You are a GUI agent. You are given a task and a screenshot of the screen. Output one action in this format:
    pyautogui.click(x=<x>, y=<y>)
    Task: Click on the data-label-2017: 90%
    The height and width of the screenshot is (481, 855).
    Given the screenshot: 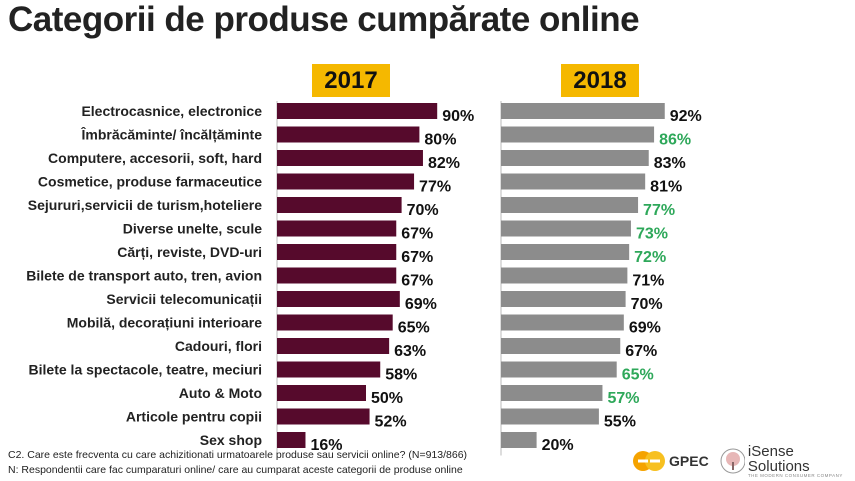 What is the action you would take?
    pyautogui.click(x=458, y=116)
    